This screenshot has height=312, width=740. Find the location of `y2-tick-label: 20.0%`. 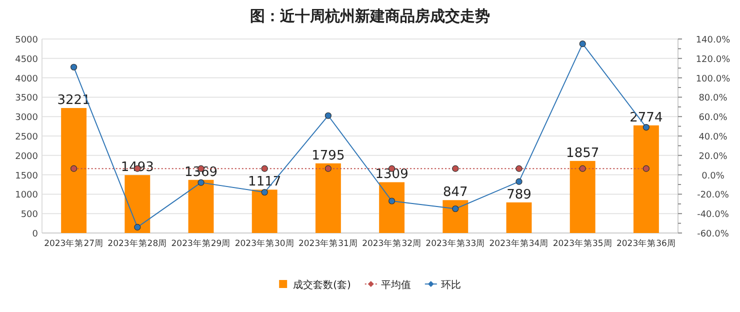

y2-tick-label: 20.0% is located at coordinates (713, 157).